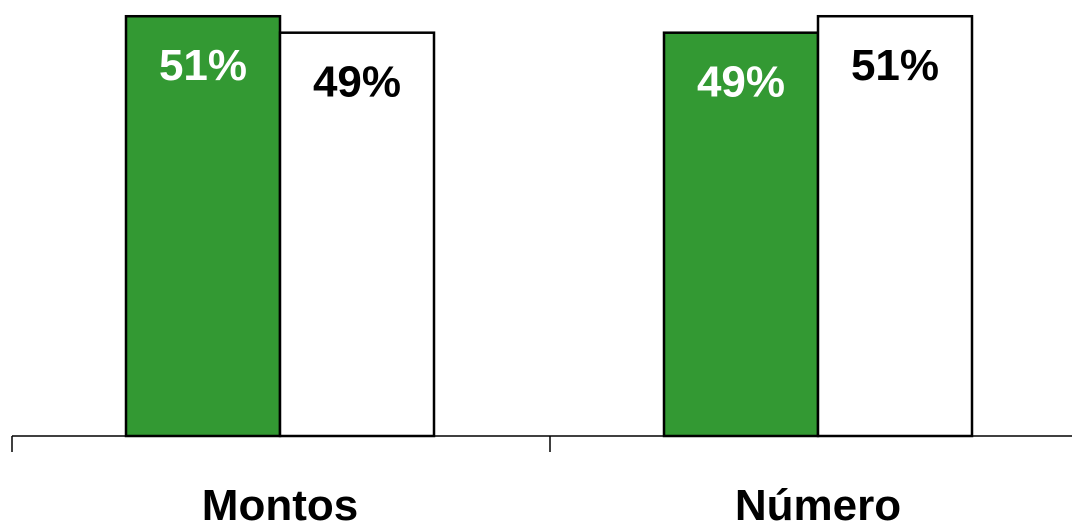 The width and height of the screenshot is (1072, 532). What do you see at coordinates (551, 505) in the screenshot?
I see `x-tick-labels: Montos Número` at bounding box center [551, 505].